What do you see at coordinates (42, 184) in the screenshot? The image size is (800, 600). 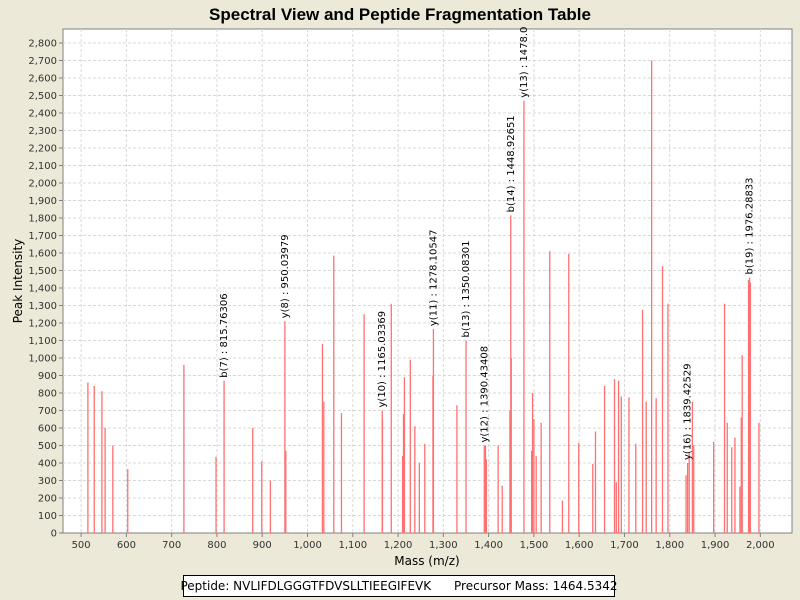 I see `y-tick-label: 2,000` at bounding box center [42, 184].